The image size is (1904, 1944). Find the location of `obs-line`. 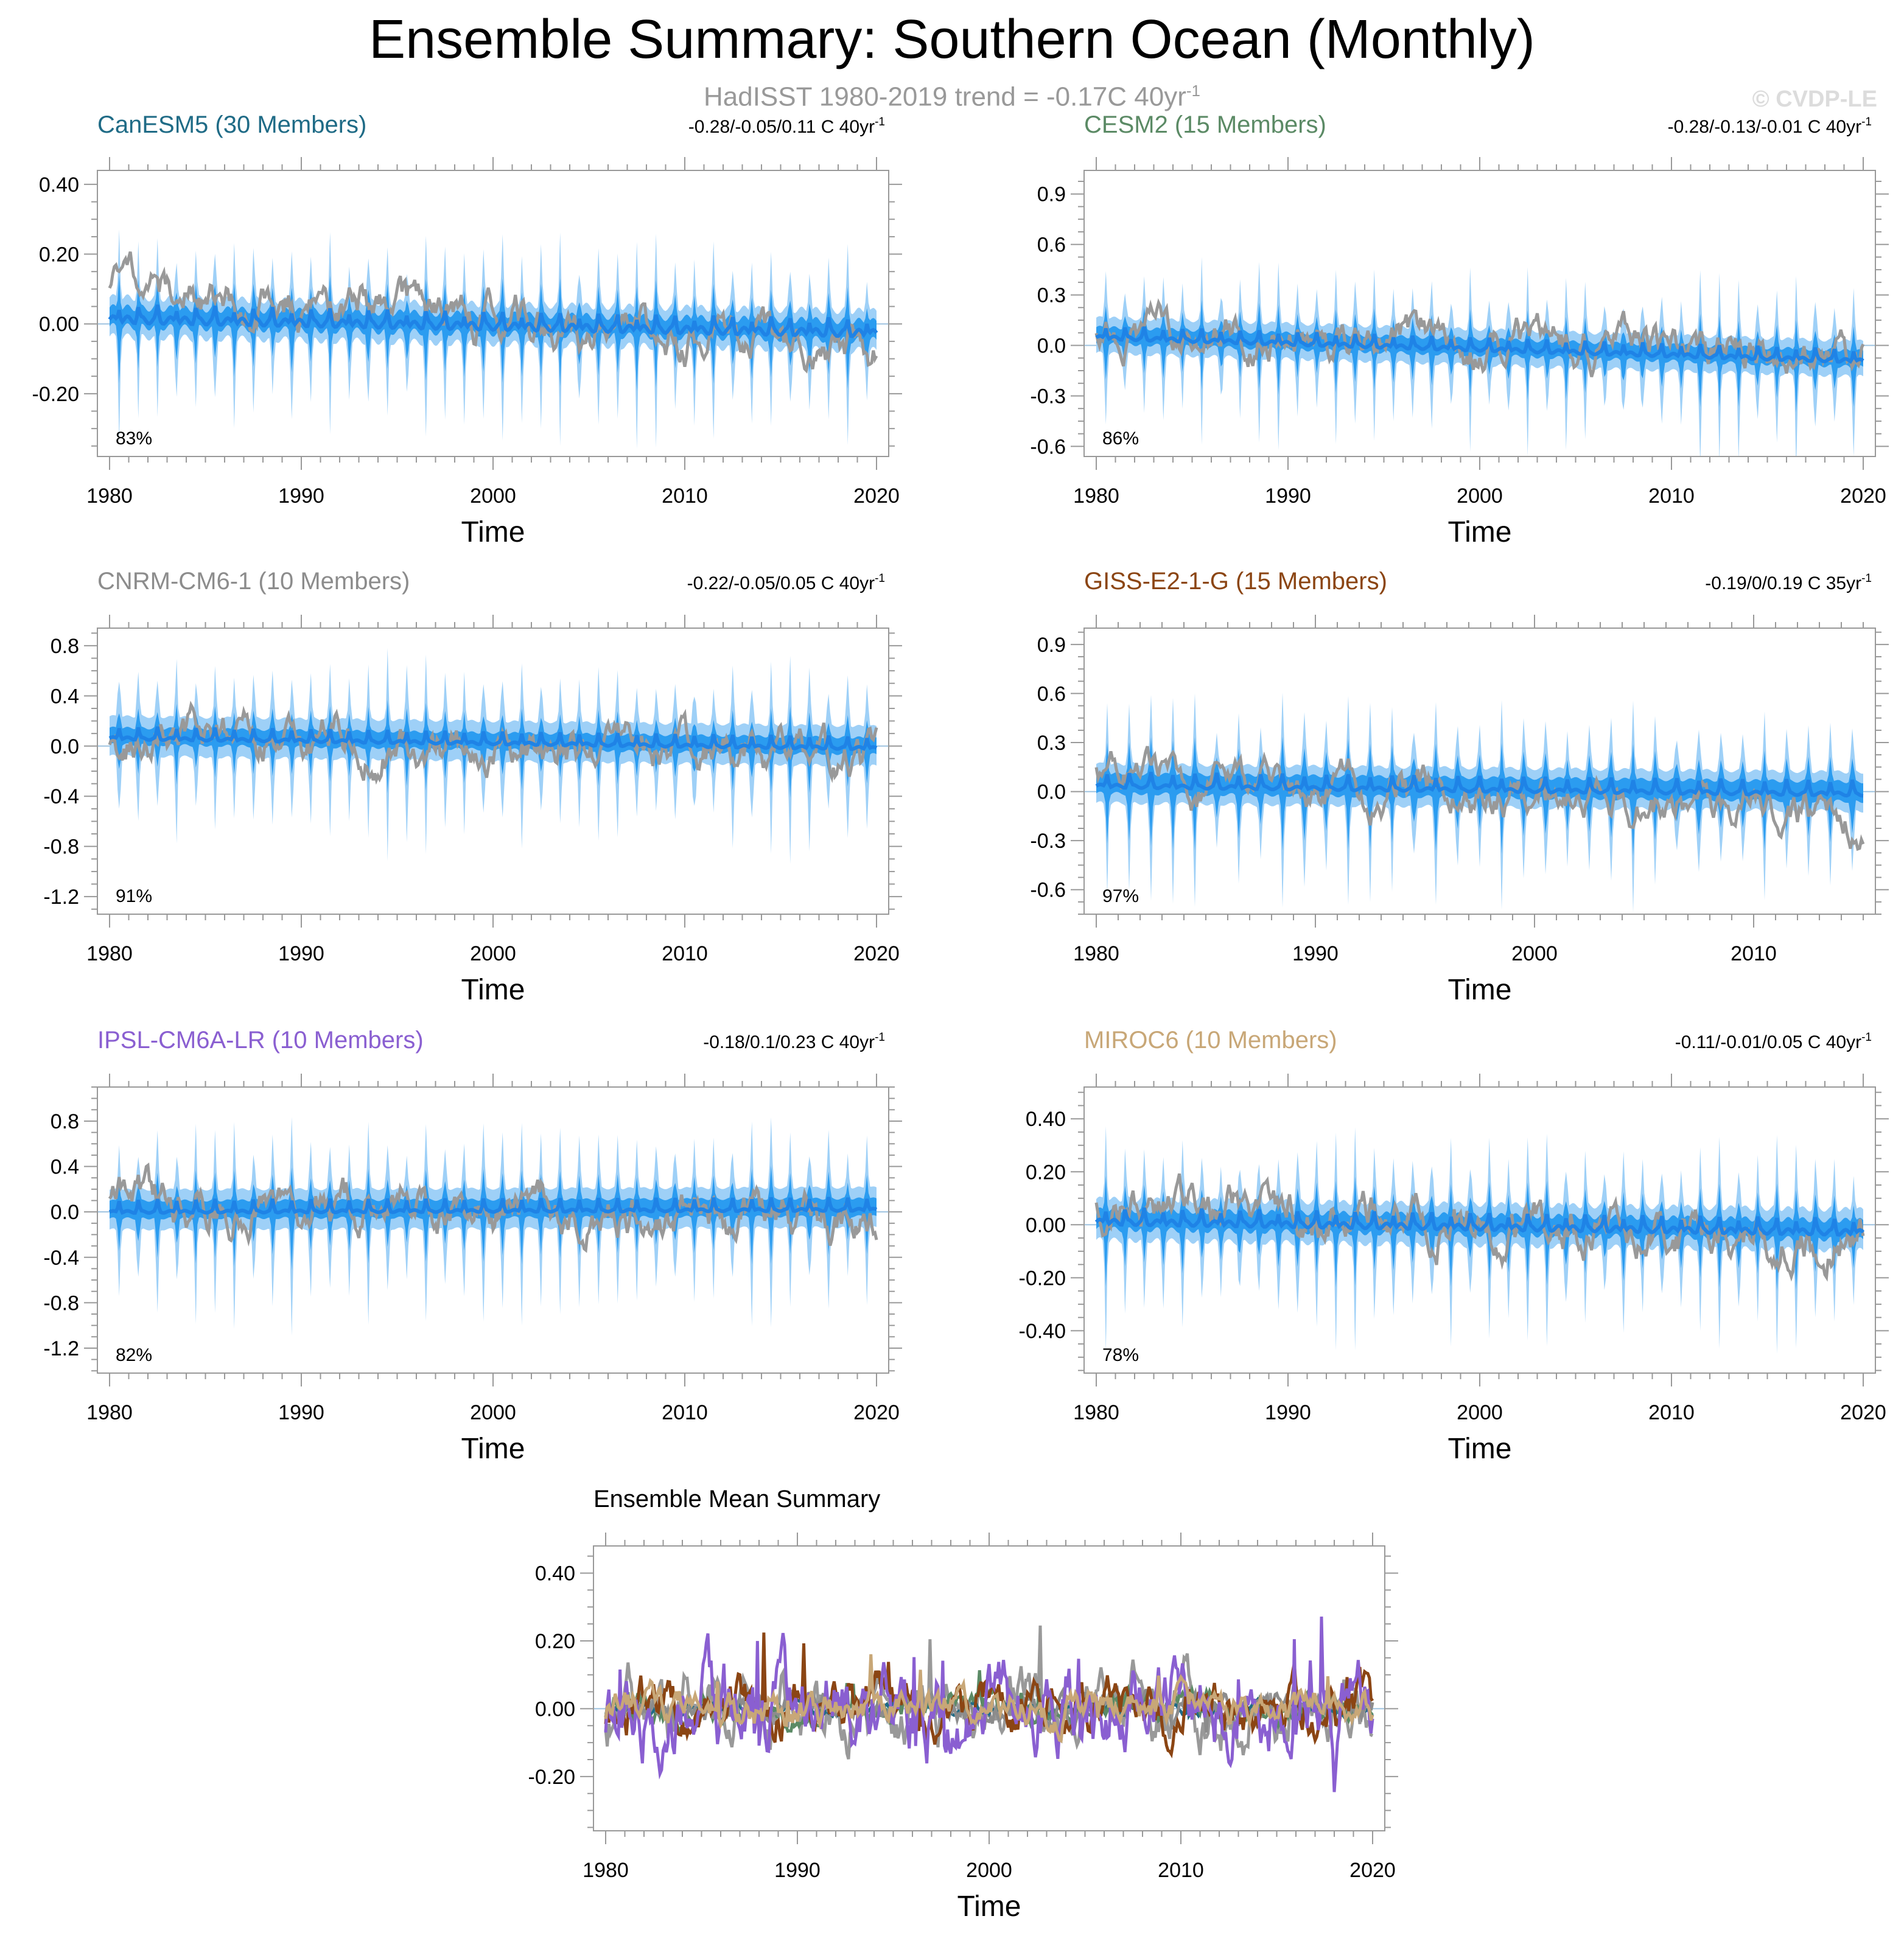

obs-line is located at coordinates (1479, 798).